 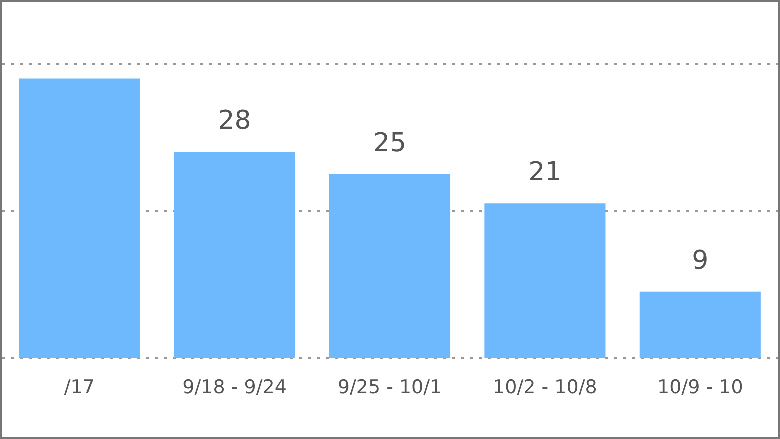 I want to click on x-tick-label: 10/9 - 10, so click(x=701, y=387).